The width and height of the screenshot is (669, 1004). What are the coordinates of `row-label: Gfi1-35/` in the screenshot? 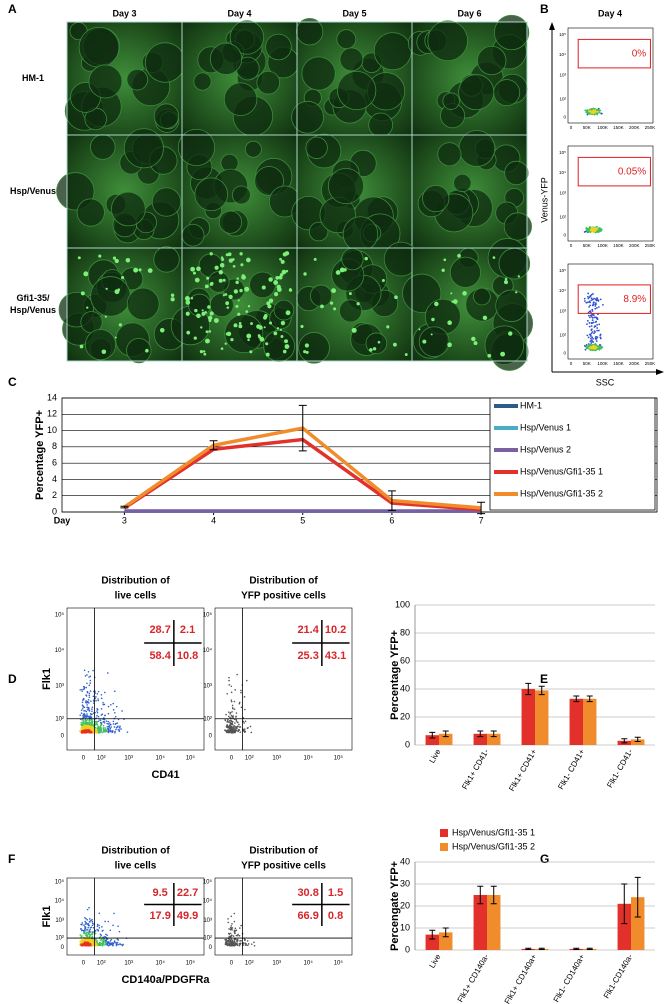 It's located at (33, 298).